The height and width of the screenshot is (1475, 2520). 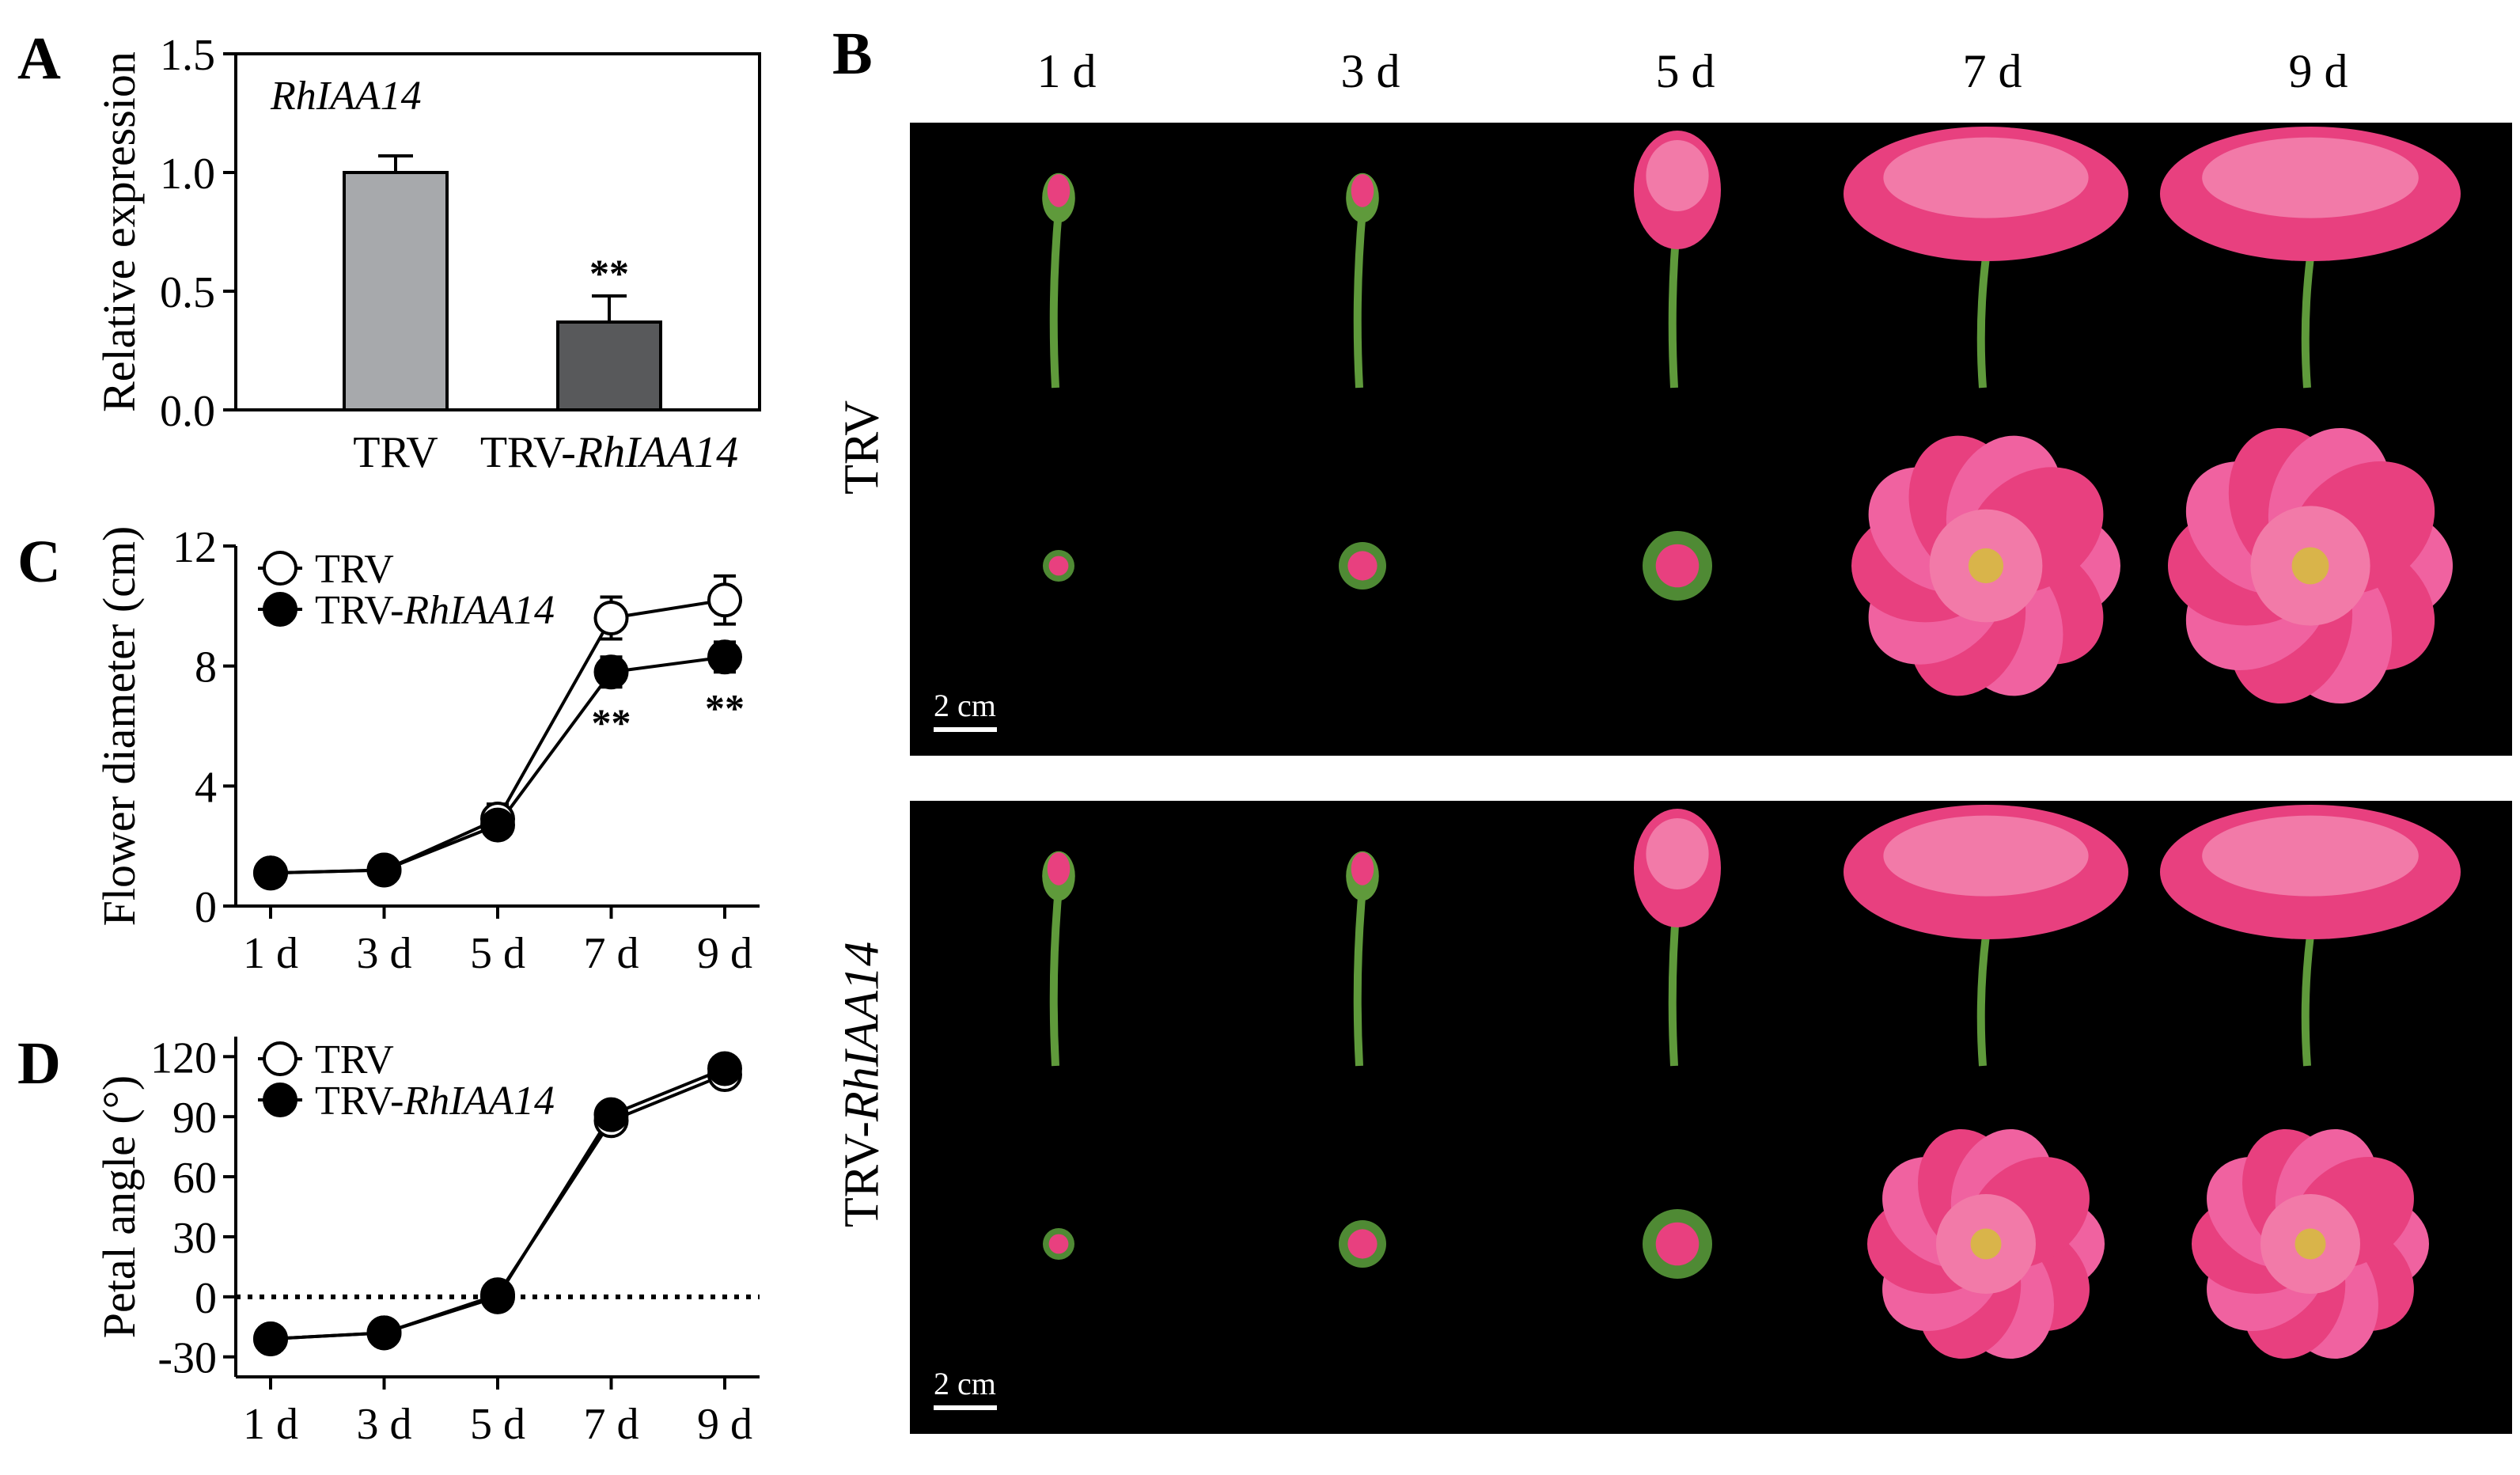 I want to click on y-tick-label: 1.5, so click(x=187, y=55).